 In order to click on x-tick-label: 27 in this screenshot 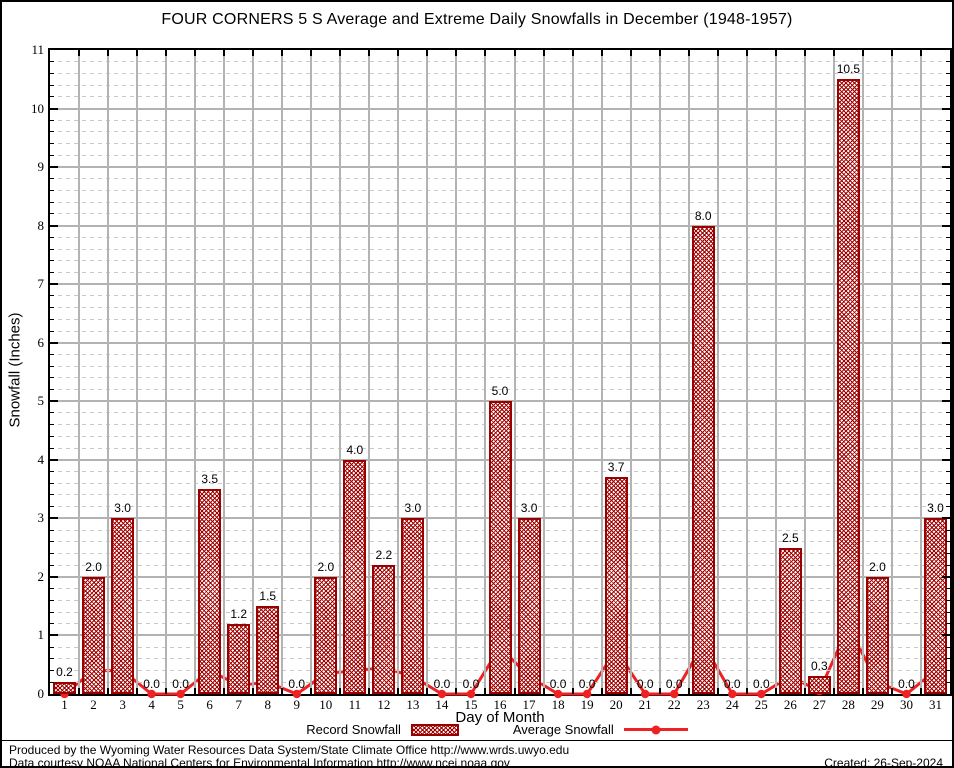, I will do `click(819, 704)`.